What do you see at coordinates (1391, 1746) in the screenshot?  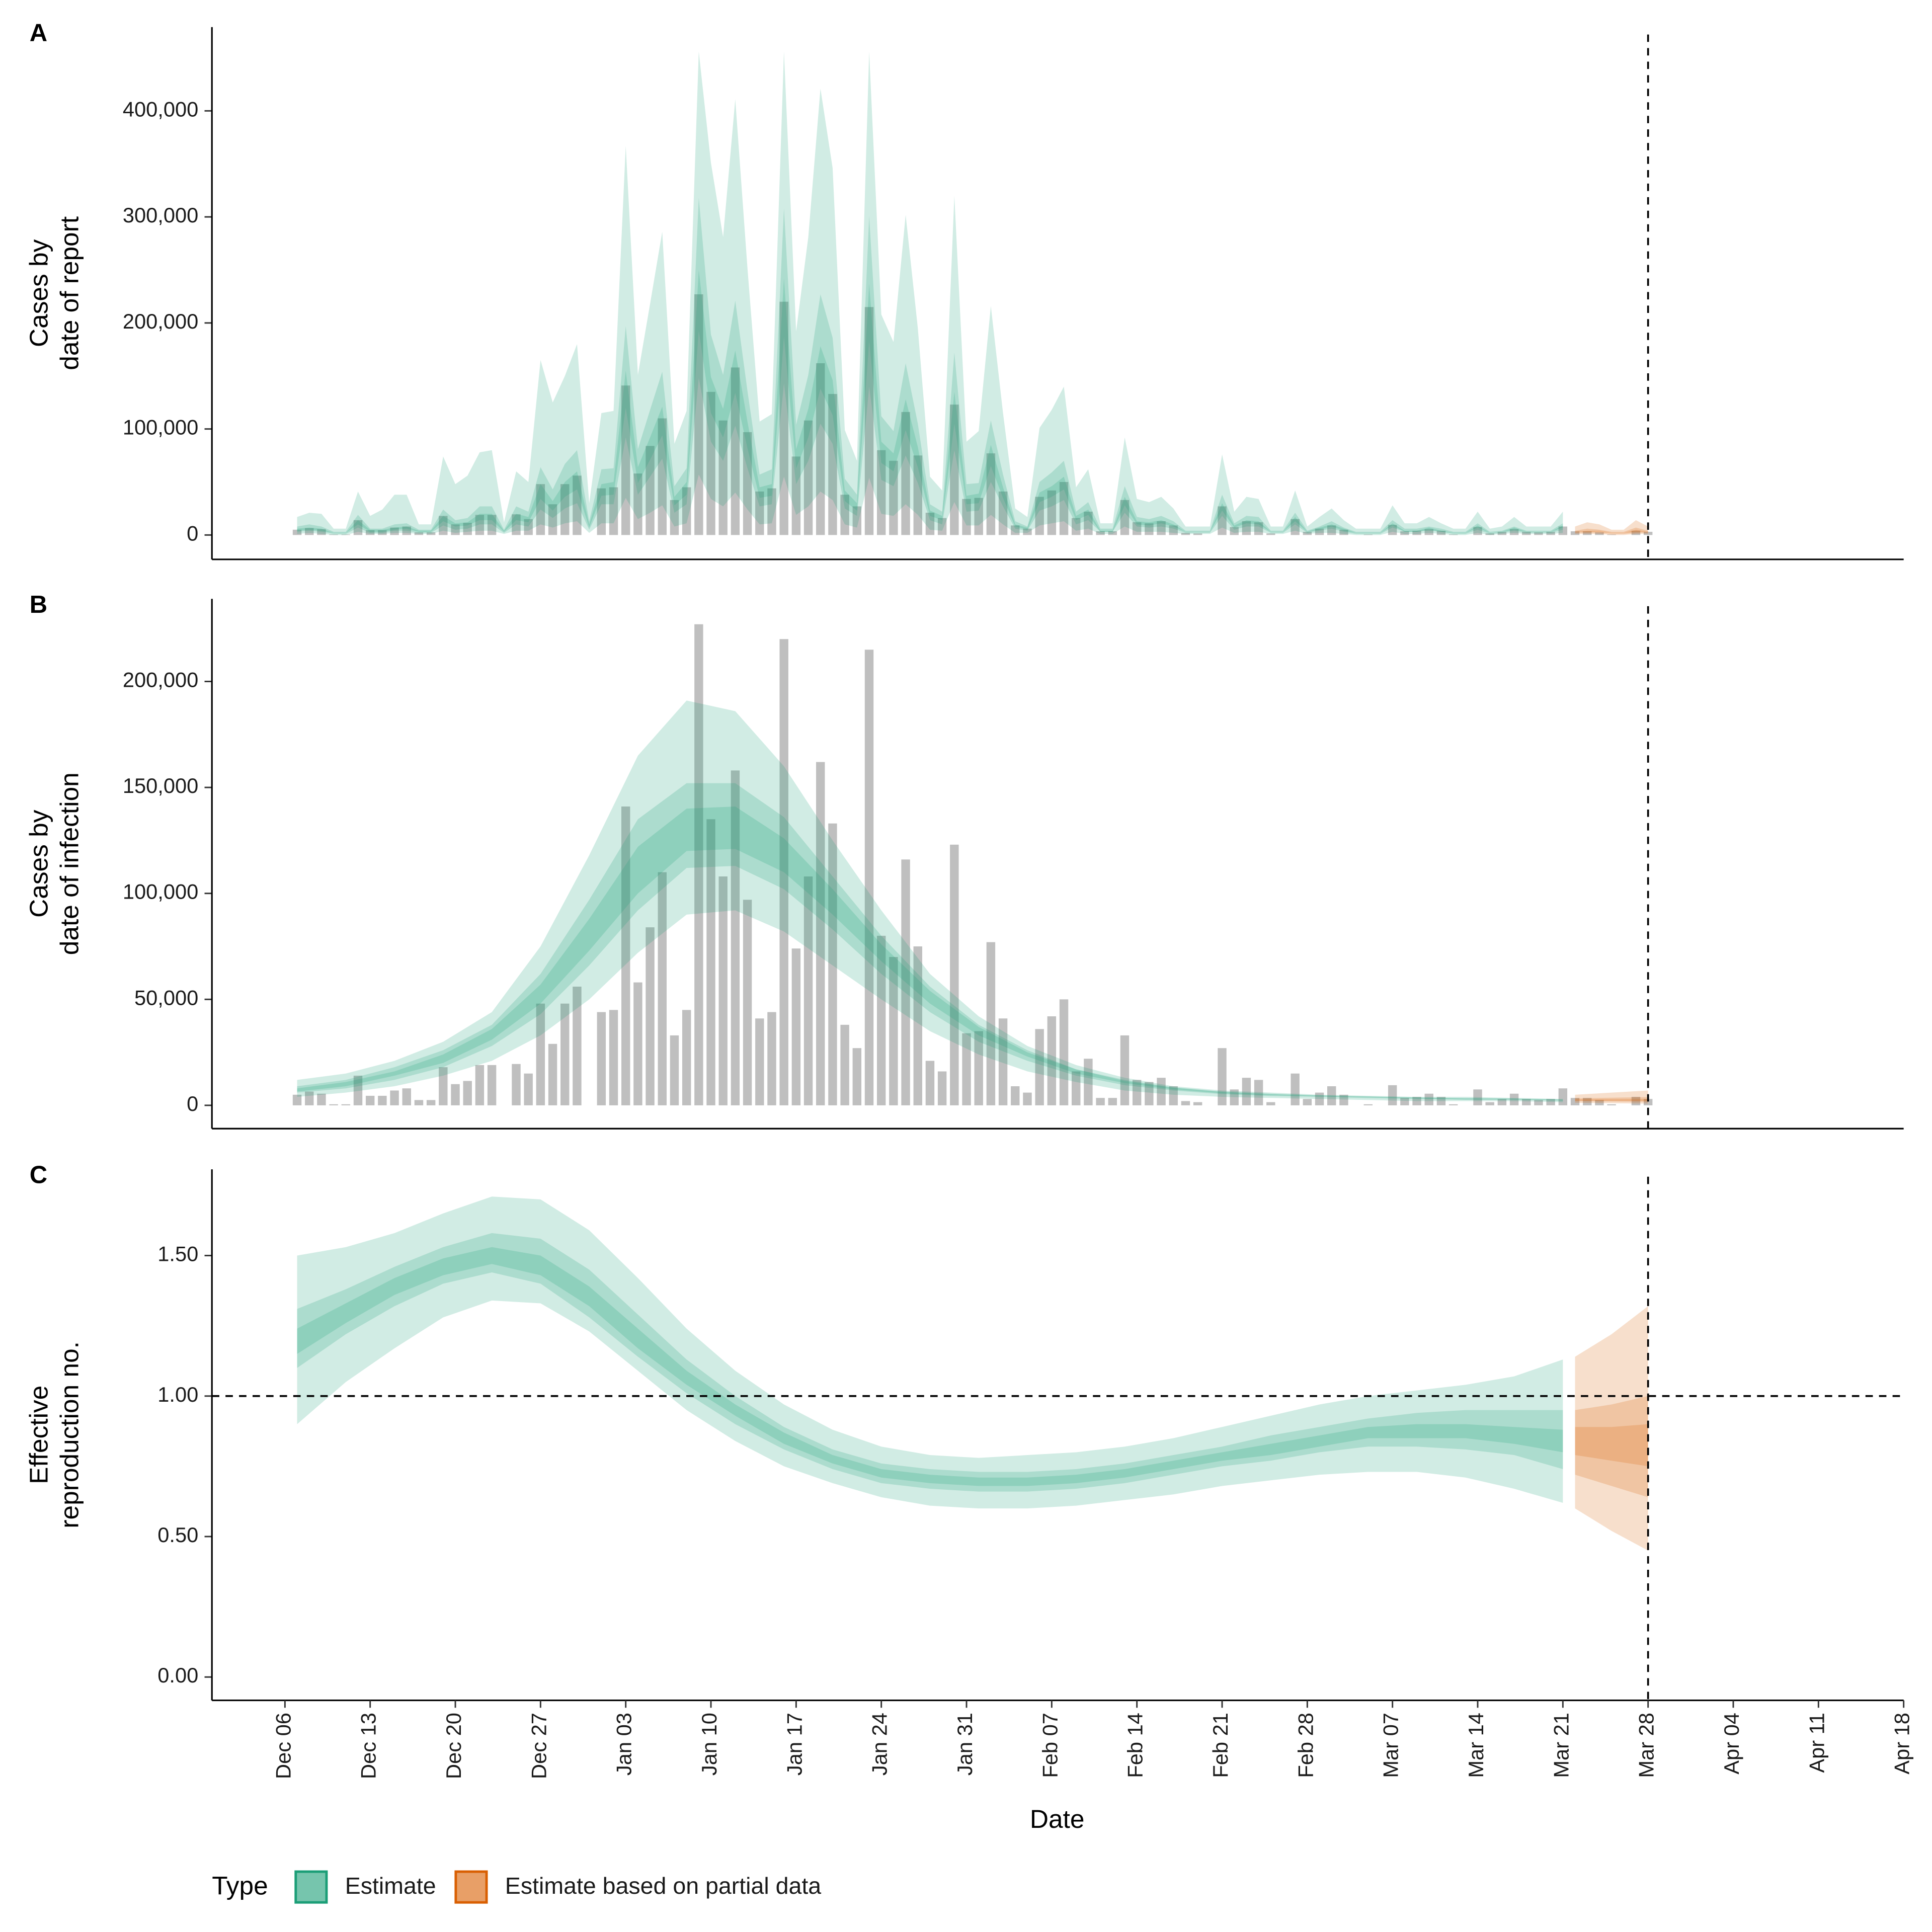 I see `x-tick-label: Mar 07` at bounding box center [1391, 1746].